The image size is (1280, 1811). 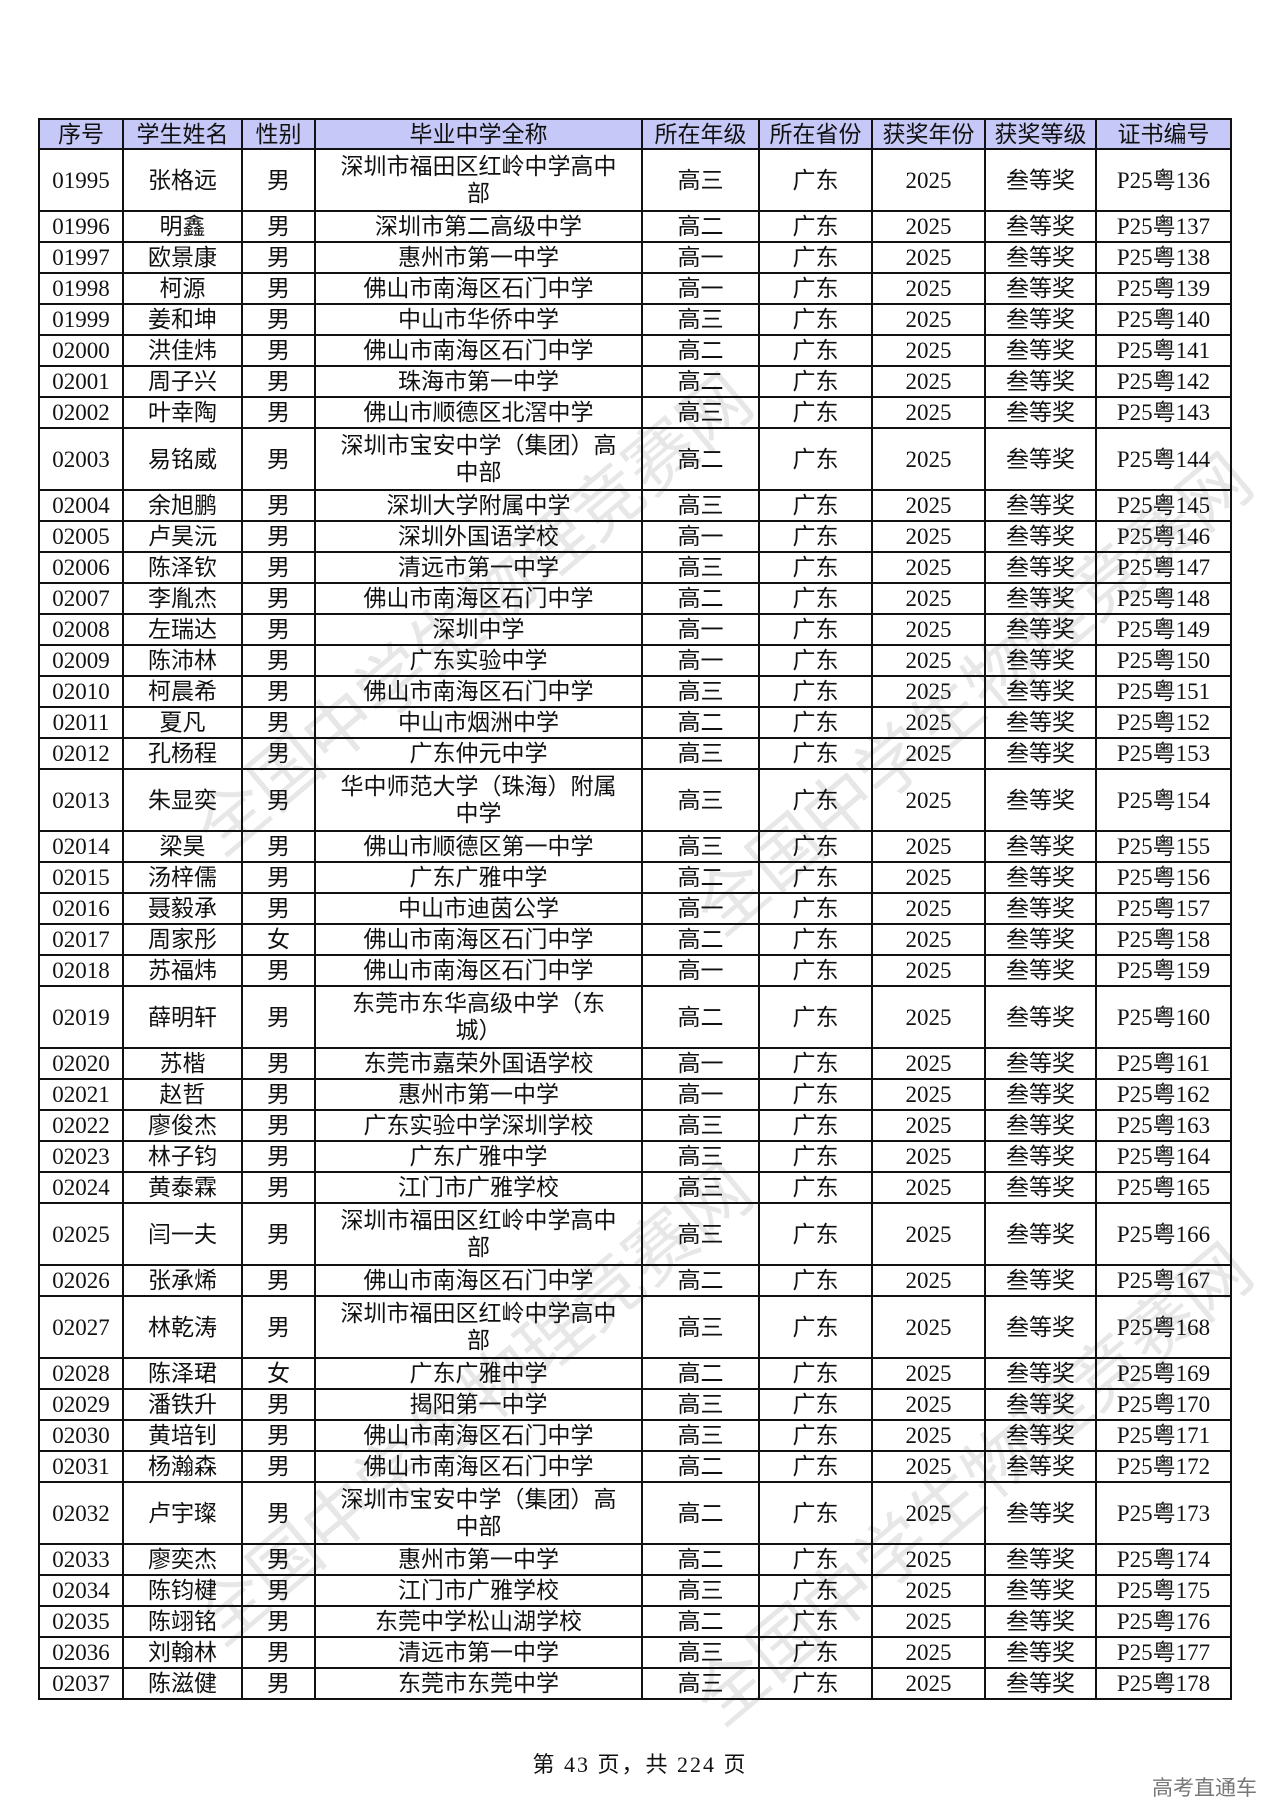 What do you see at coordinates (478, 1683) in the screenshot?
I see `cell-school: 东莞市东莞中学` at bounding box center [478, 1683].